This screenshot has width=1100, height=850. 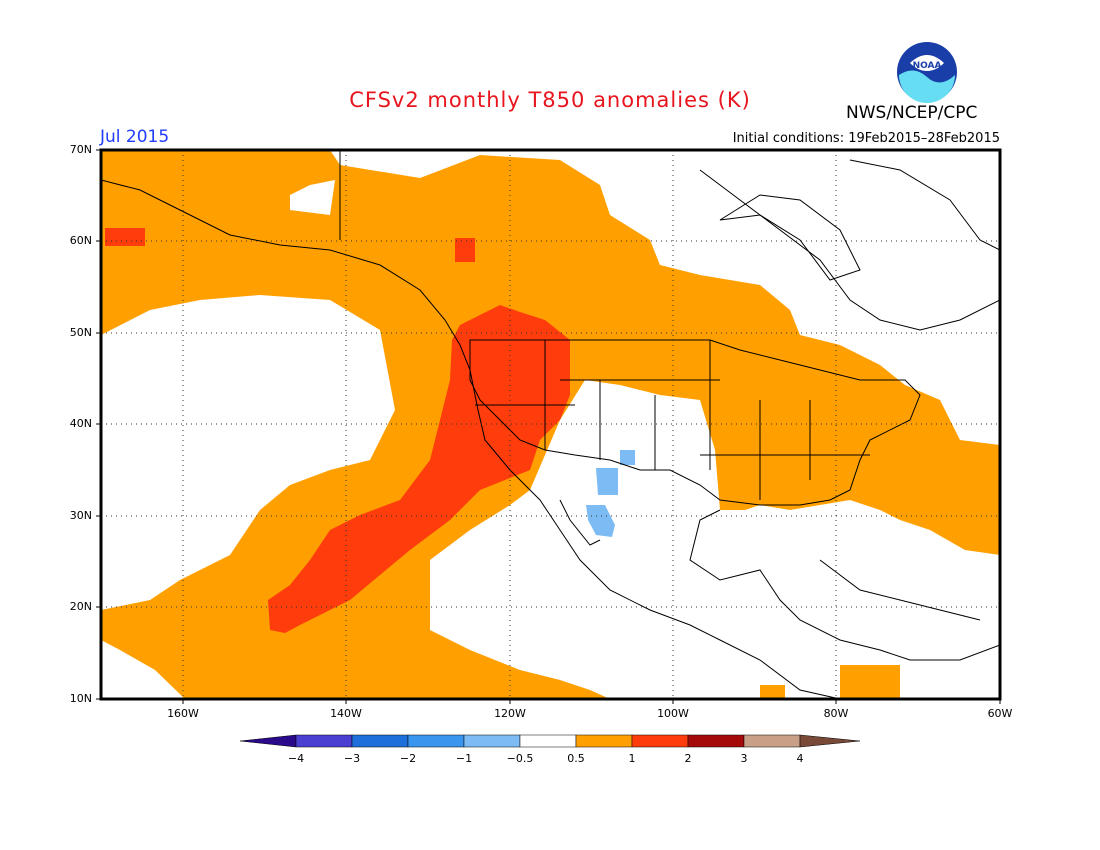 What do you see at coordinates (576, 758) in the screenshot?
I see `colorbar-label: 0.5` at bounding box center [576, 758].